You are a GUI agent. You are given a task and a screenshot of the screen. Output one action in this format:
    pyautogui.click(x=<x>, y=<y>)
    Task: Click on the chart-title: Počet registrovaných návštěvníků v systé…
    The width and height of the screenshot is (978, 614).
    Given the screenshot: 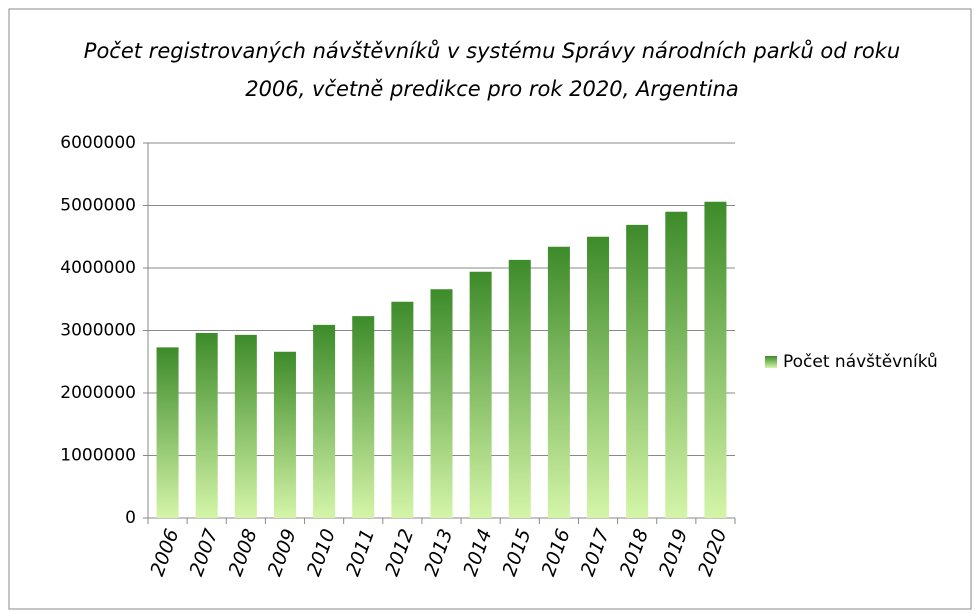 What is the action you would take?
    pyautogui.click(x=492, y=69)
    